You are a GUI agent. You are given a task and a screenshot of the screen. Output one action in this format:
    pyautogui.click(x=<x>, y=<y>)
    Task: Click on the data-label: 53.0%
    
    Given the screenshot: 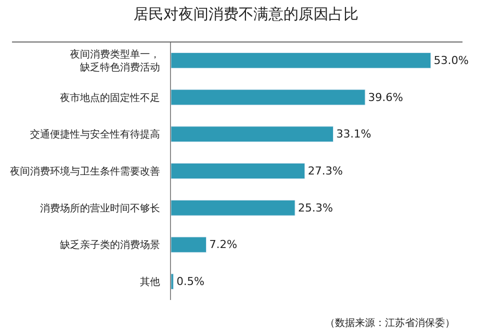 What is the action you would take?
    pyautogui.click(x=451, y=60)
    